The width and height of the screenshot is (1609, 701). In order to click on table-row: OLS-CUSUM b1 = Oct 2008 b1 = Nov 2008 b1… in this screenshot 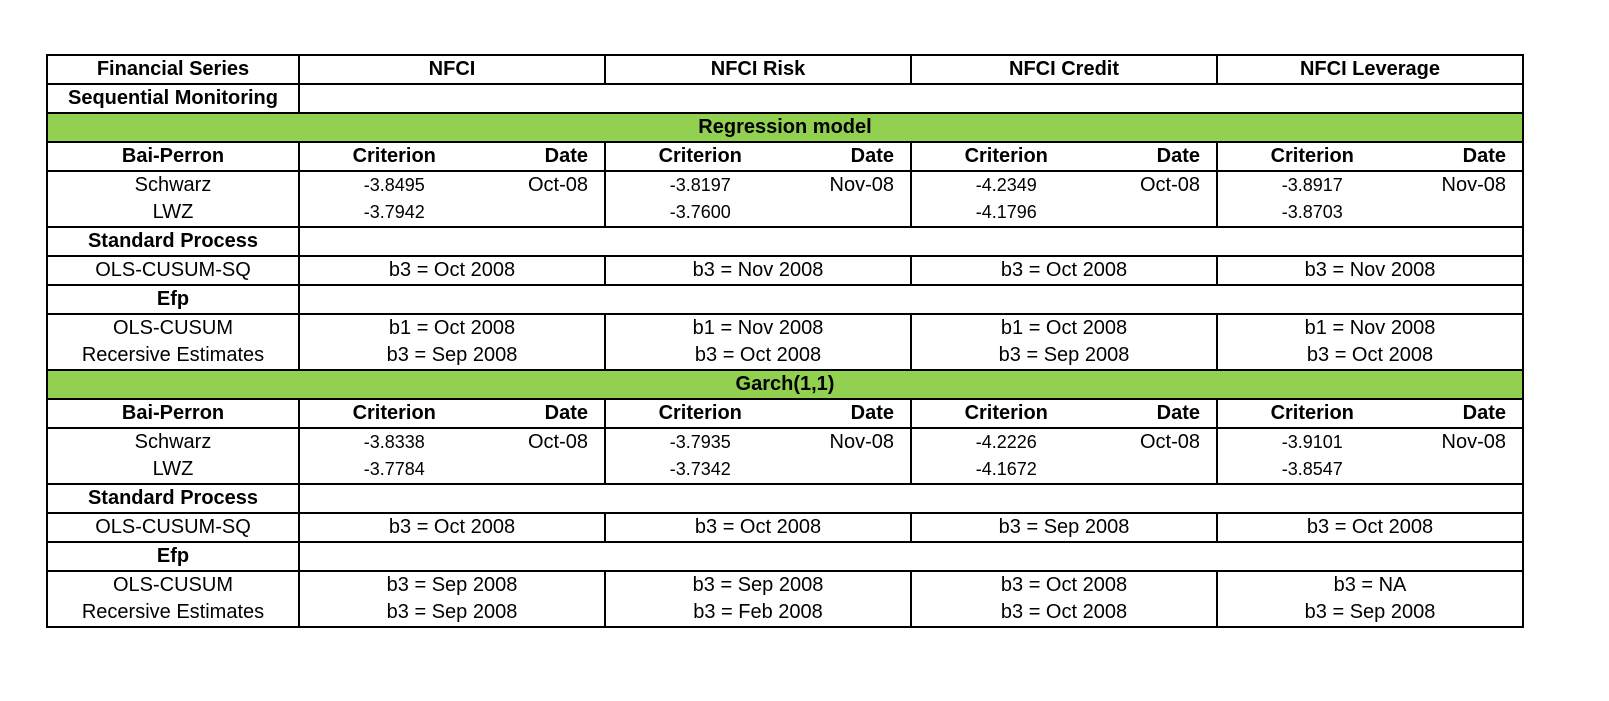, I will do `click(785, 327)`.